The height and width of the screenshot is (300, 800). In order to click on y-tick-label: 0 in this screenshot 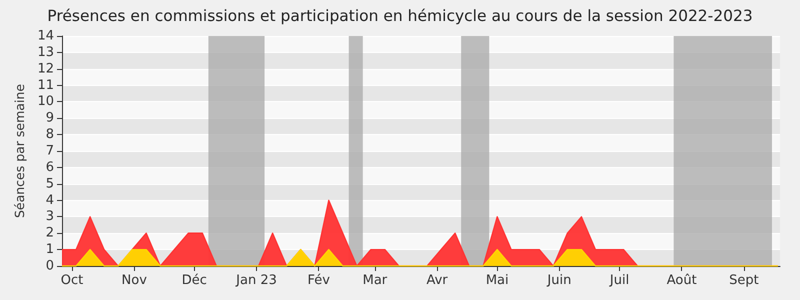, I will do `click(50, 266)`.